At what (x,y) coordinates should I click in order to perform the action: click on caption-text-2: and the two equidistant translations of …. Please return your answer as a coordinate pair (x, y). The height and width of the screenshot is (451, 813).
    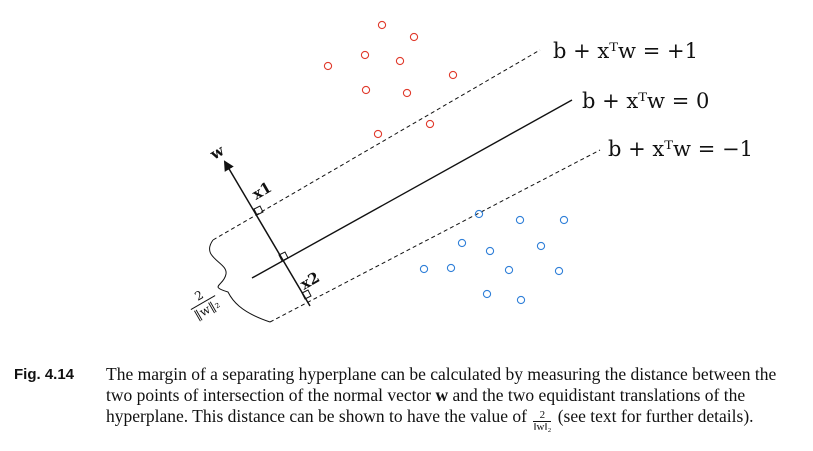
    Looking at the image, I should click on (426, 405).